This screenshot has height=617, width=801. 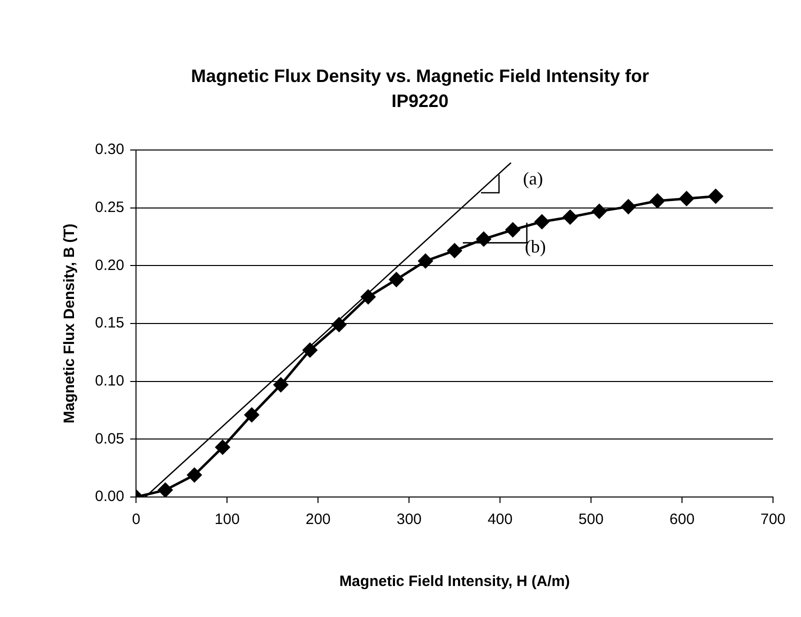 I want to click on x-tick-label: 400, so click(x=500, y=519).